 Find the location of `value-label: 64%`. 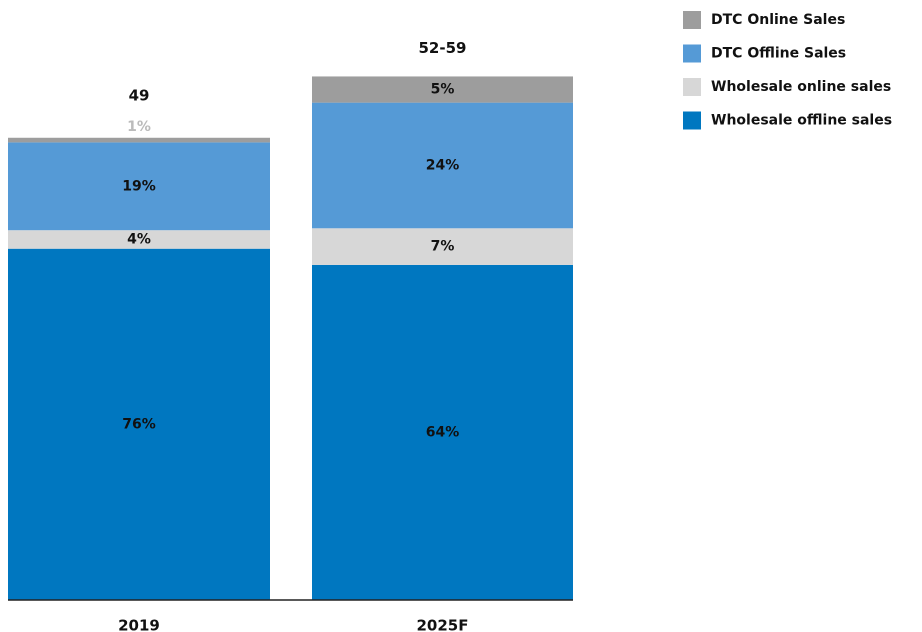

value-label: 64% is located at coordinates (443, 432).